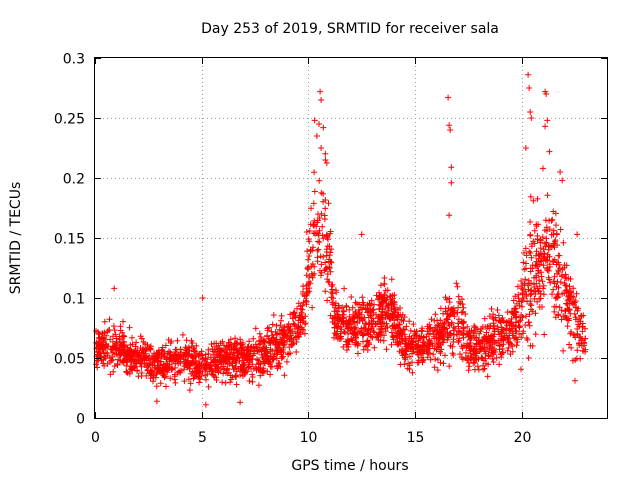 This screenshot has height=480, width=640. I want to click on x-tick-label: 5, so click(202, 438).